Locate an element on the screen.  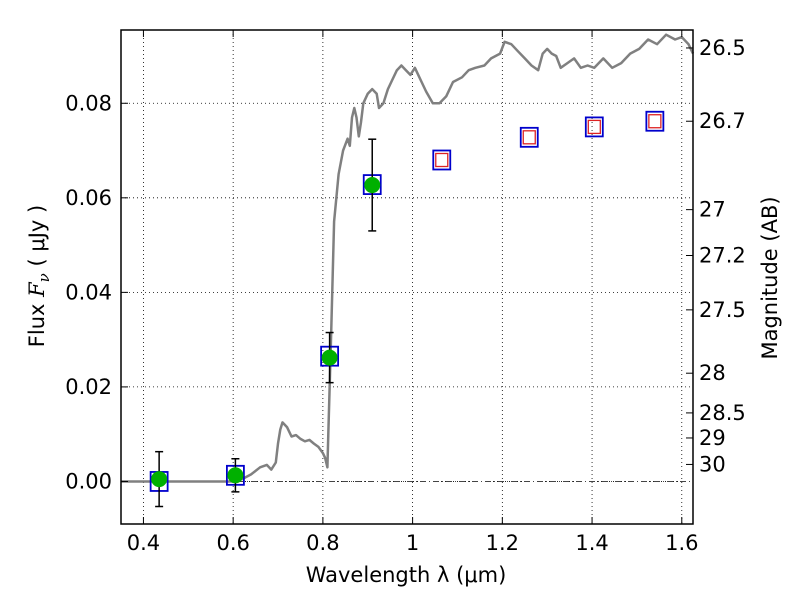
y2-tick-label: 29 is located at coordinates (712, 438).